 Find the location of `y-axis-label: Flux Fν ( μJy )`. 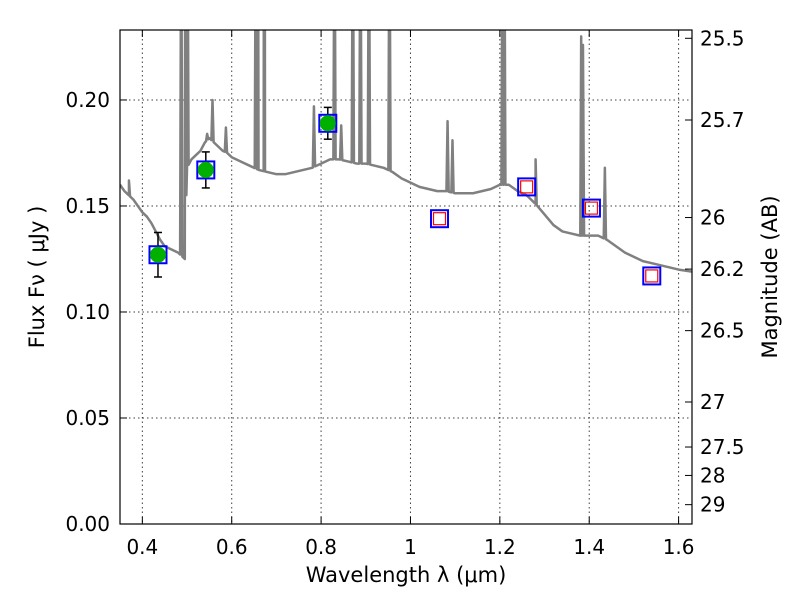

y-axis-label: Flux Fν ( μJy ) is located at coordinates (37, 277).